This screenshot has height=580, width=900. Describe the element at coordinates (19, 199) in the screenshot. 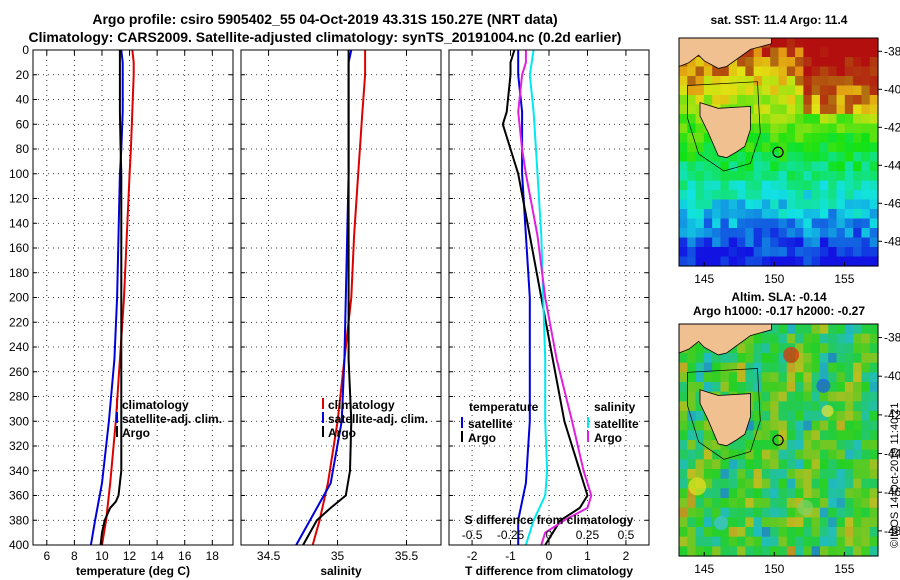

I see `temperature-ytick-label-6: 120` at that location.